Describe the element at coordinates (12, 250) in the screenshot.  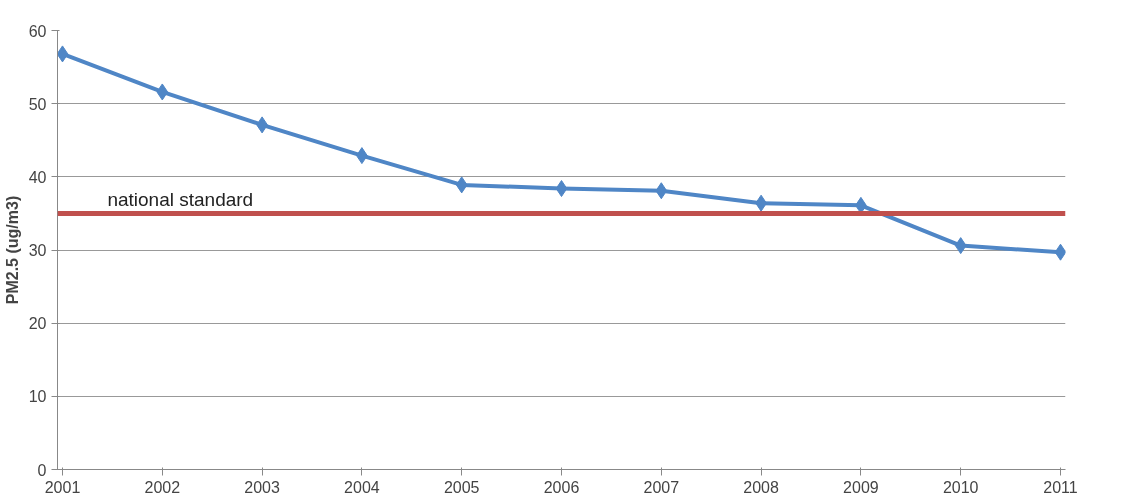
I see `y-axis-title: PM2.5 (ug/m3)` at that location.